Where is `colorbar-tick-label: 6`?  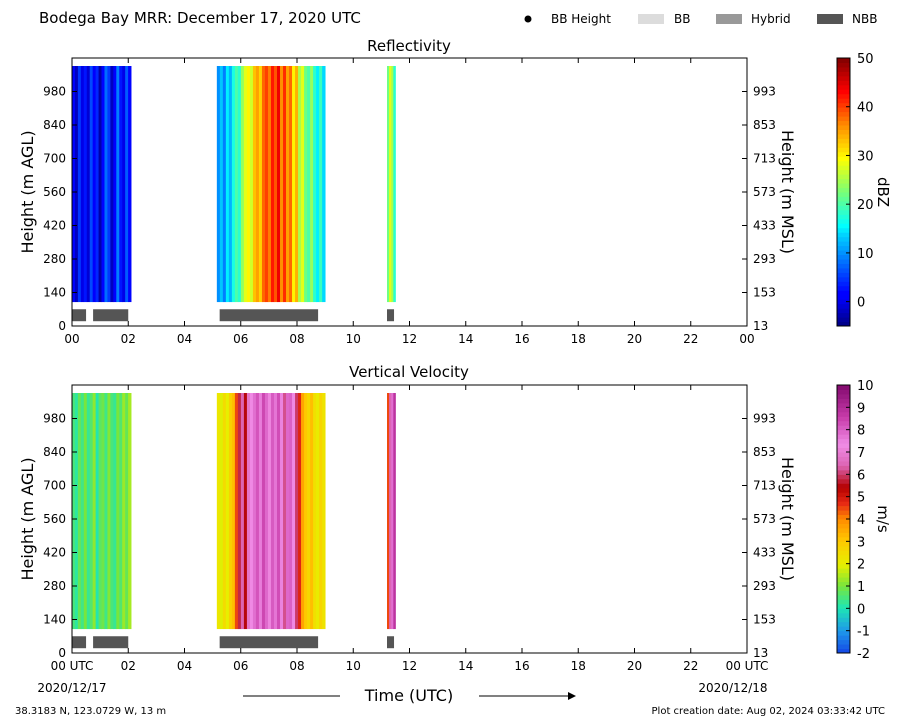 colorbar-tick-label: 6 is located at coordinates (861, 475).